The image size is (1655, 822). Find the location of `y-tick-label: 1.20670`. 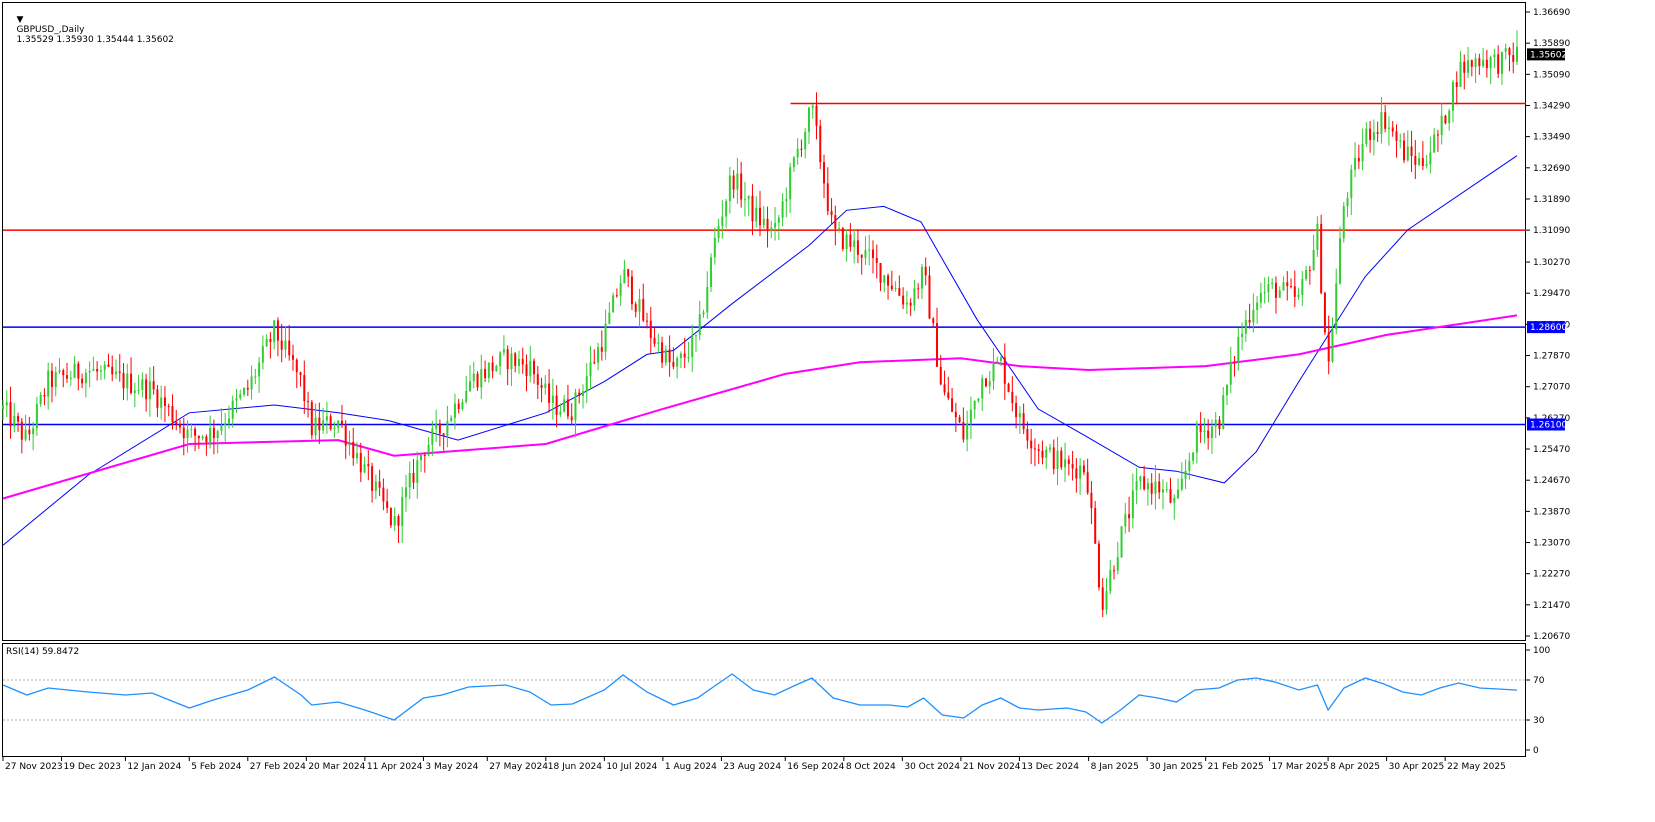

y-tick-label: 1.20670 is located at coordinates (1551, 637).